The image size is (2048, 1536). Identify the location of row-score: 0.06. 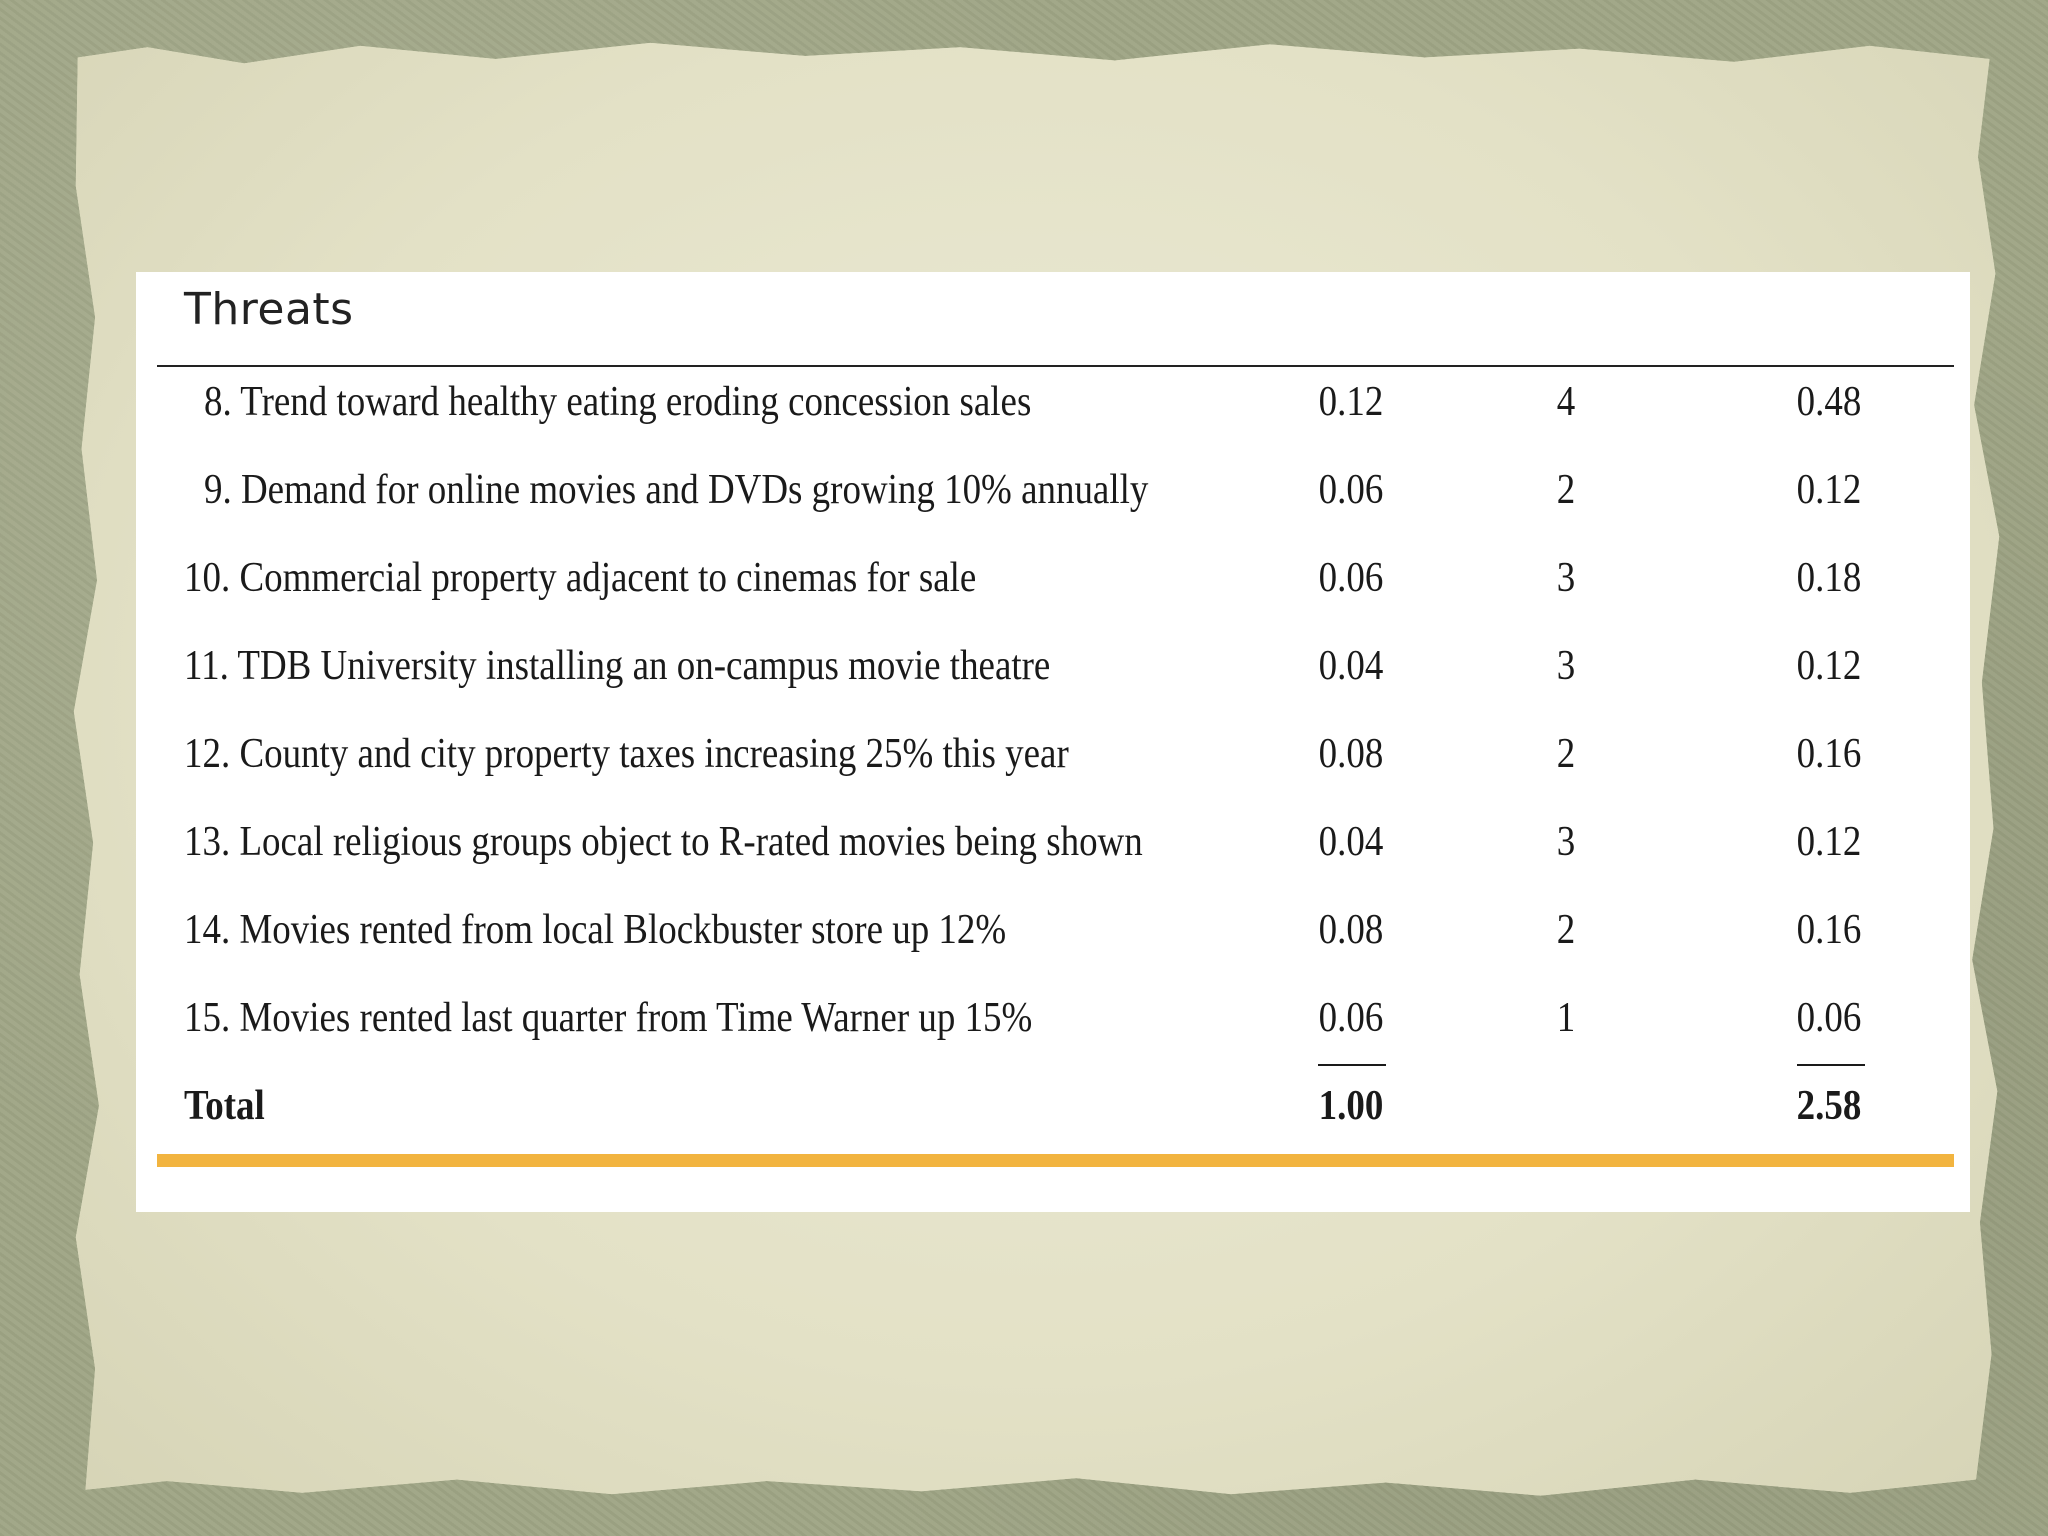
(1829, 1018).